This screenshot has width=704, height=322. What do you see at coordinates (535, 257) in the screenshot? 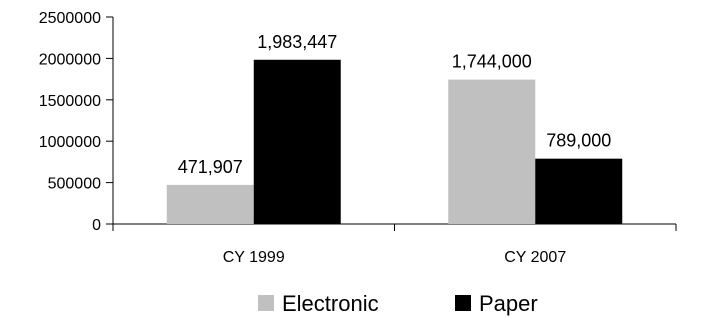
I see `x-category-label: CY 2007` at bounding box center [535, 257].